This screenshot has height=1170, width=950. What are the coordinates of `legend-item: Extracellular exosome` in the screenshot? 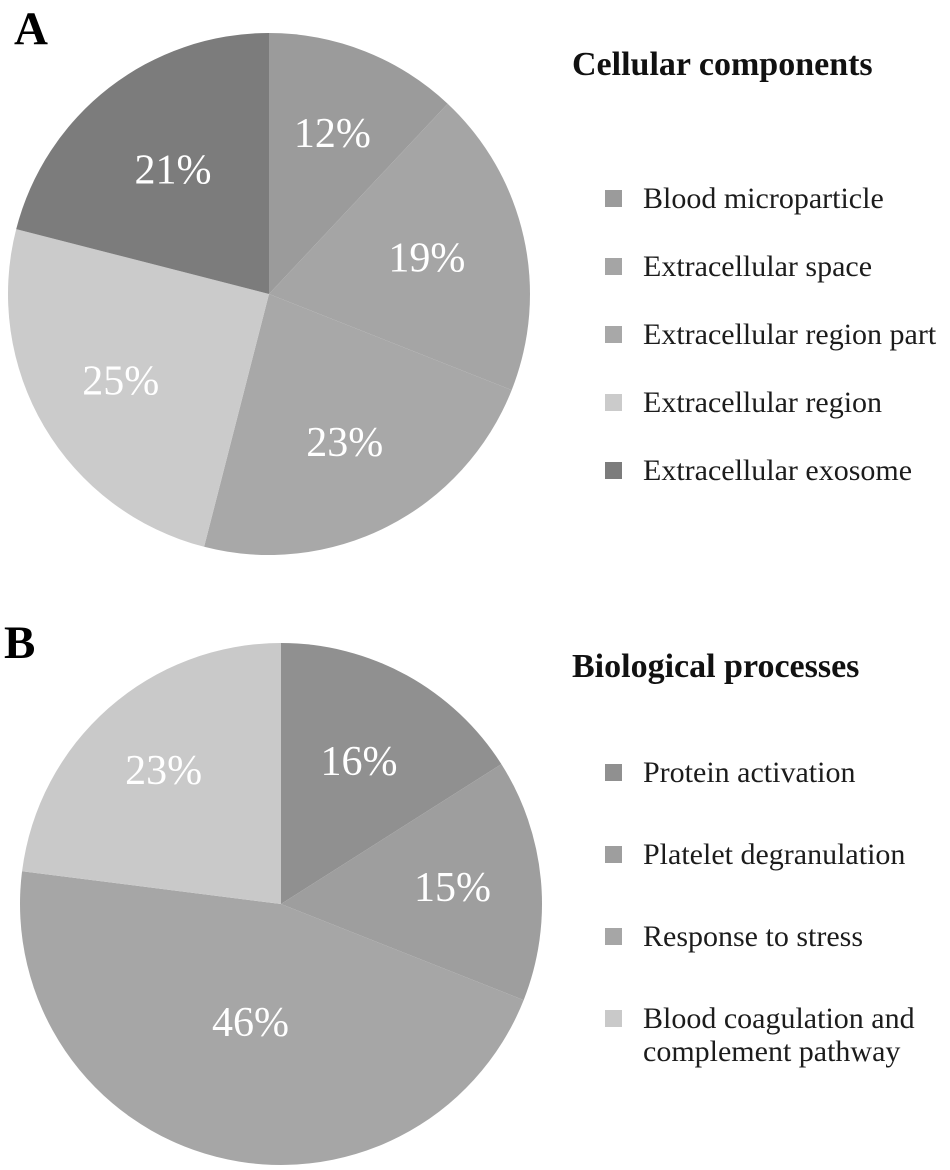 It's located at (777, 471).